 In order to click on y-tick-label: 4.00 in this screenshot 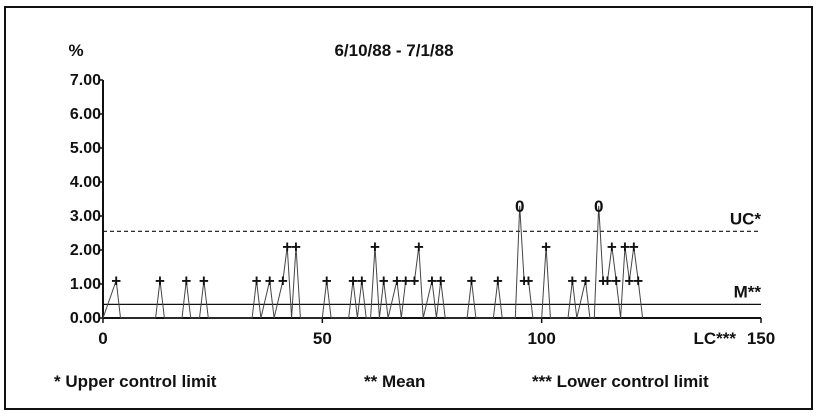, I will do `click(85, 182)`.